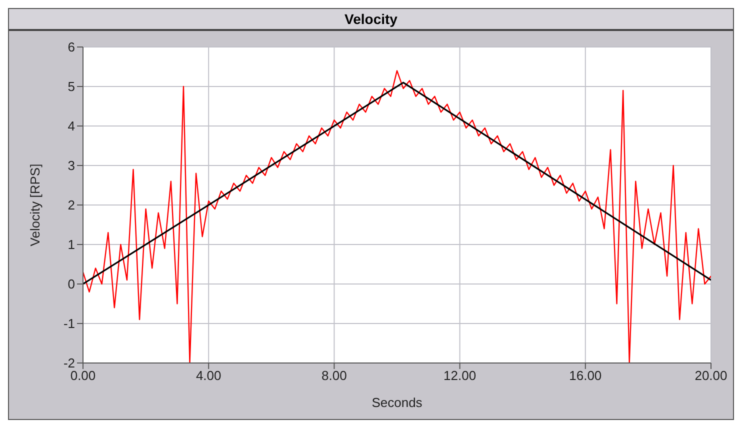 This screenshot has height=426, width=740. Describe the element at coordinates (71, 86) in the screenshot. I see `y-tick-label: 5` at that location.